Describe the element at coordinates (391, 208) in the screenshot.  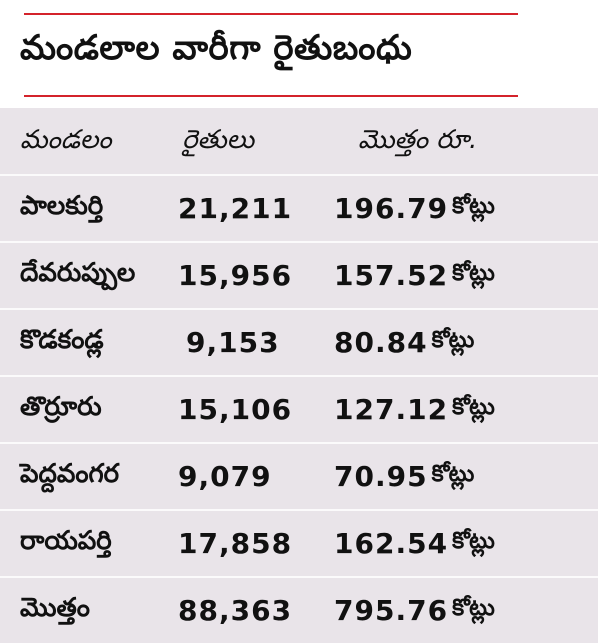
I see `amount-value: 196.79` at that location.